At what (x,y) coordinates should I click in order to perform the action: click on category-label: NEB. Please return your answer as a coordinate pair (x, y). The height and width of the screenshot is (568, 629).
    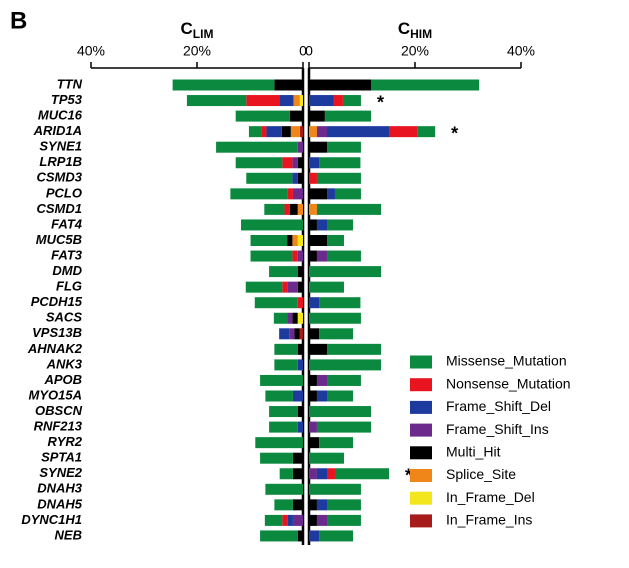
    Looking at the image, I should click on (68, 534).